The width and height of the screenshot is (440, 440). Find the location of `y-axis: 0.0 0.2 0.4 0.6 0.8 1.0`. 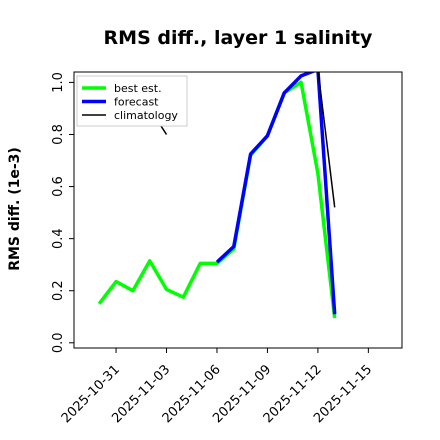

y-axis: 0.0 0.2 0.4 0.6 0.8 1.0 is located at coordinates (62, 212).